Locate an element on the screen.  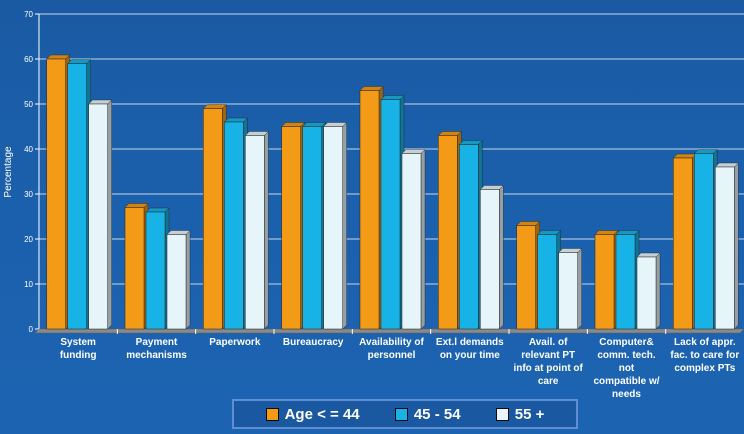
category-label-line: Paperwork is located at coordinates (235, 342).